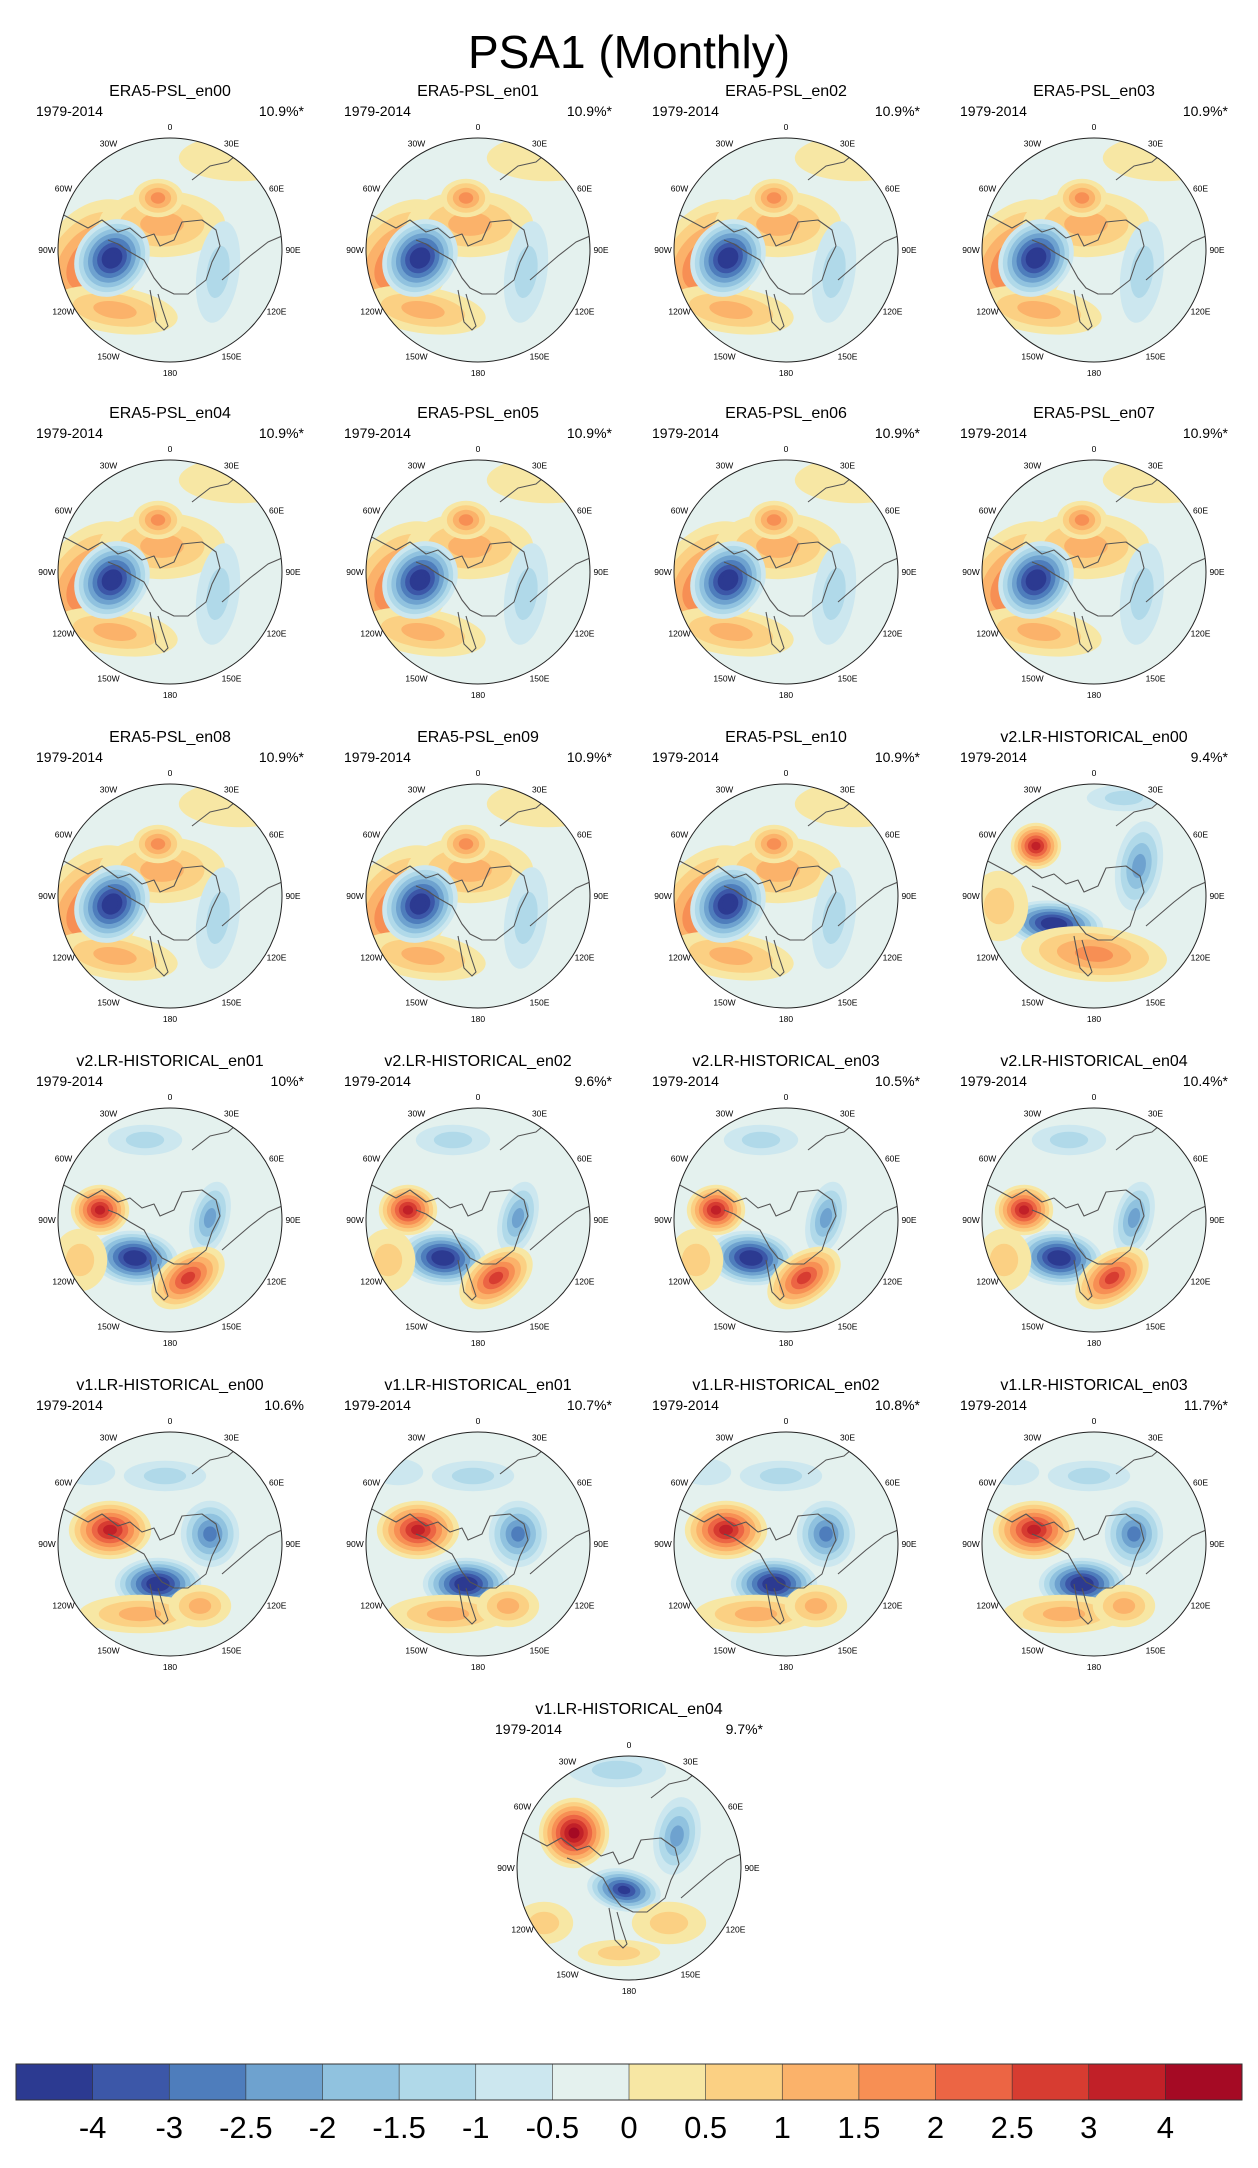 This screenshot has height=2168, width=1258. Describe the element at coordinates (1206, 1081) in the screenshot. I see `panel-variance: 10.4%*` at that location.